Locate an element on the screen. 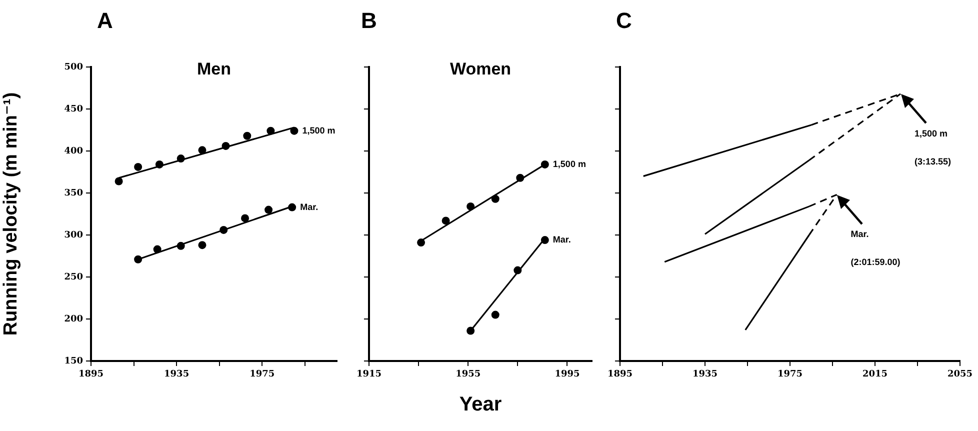 Image resolution: width=978 pixels, height=431 pixels. chart-title: Women is located at coordinates (481, 69).